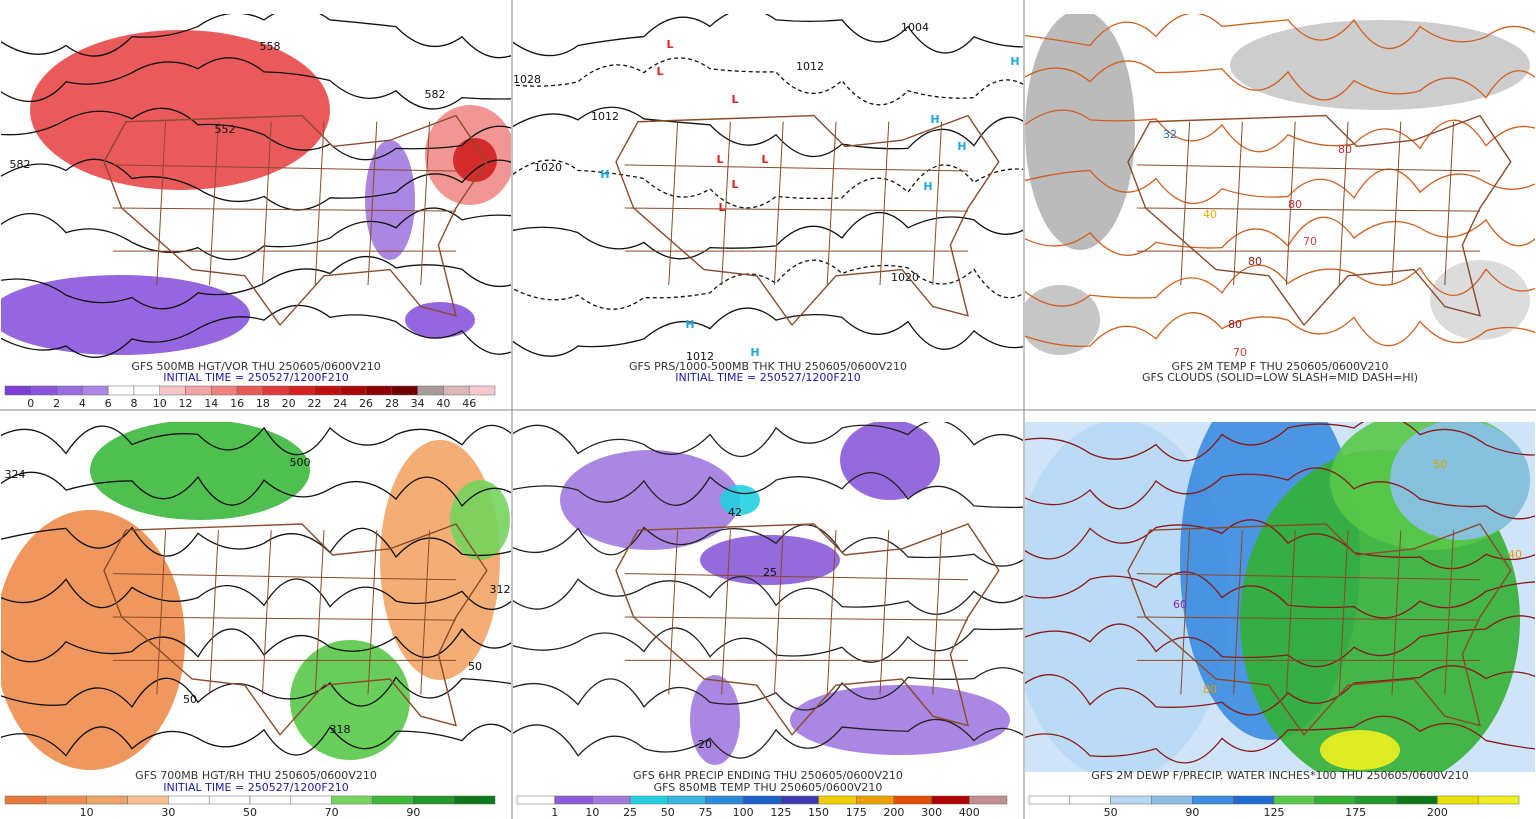 This screenshot has width=1536, height=819. I want to click on colorbar-label: 18, so click(263, 403).